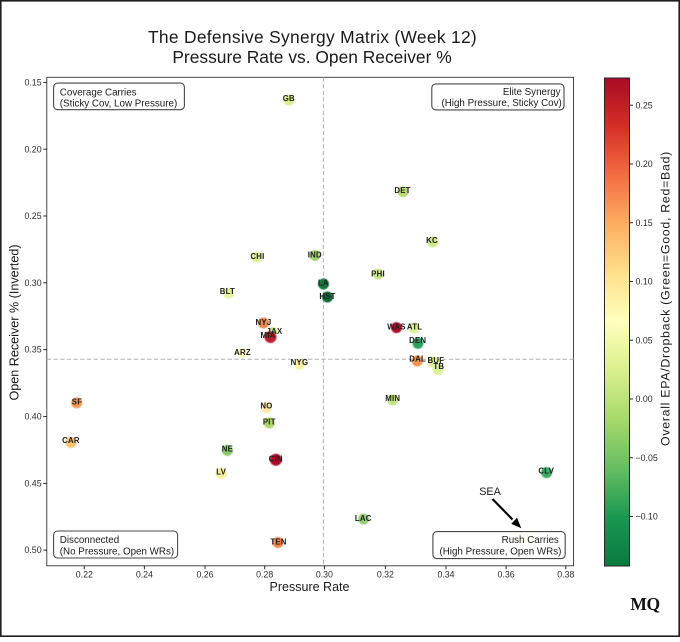 This screenshot has width=680, height=642. I want to click on svg-text: LV, so click(221, 472).